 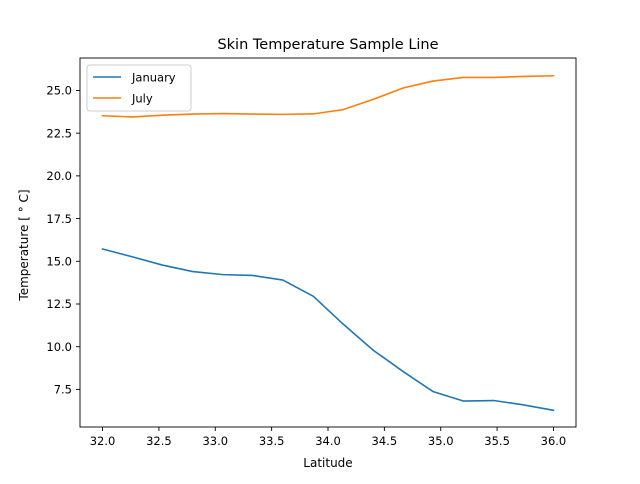 What do you see at coordinates (328, 96) in the screenshot?
I see `series-line-july` at bounding box center [328, 96].